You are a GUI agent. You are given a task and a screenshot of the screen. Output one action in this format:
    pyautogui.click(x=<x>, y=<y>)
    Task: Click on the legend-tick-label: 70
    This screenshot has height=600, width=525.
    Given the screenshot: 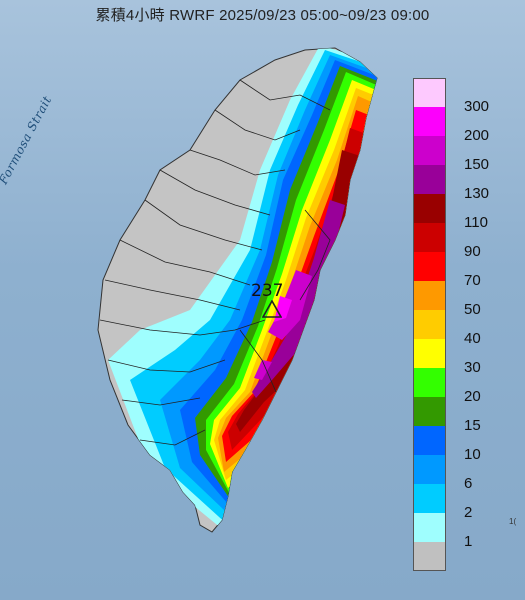 What is the action you would take?
    pyautogui.click(x=472, y=280)
    